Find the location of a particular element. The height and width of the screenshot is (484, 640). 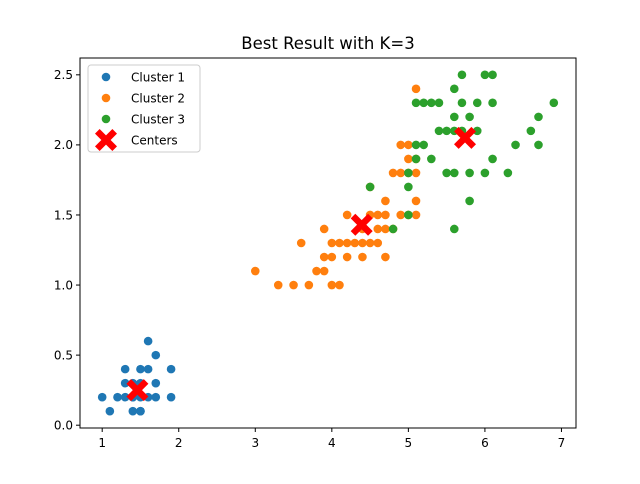

y-tick-label: 0.0 is located at coordinates (63, 425).